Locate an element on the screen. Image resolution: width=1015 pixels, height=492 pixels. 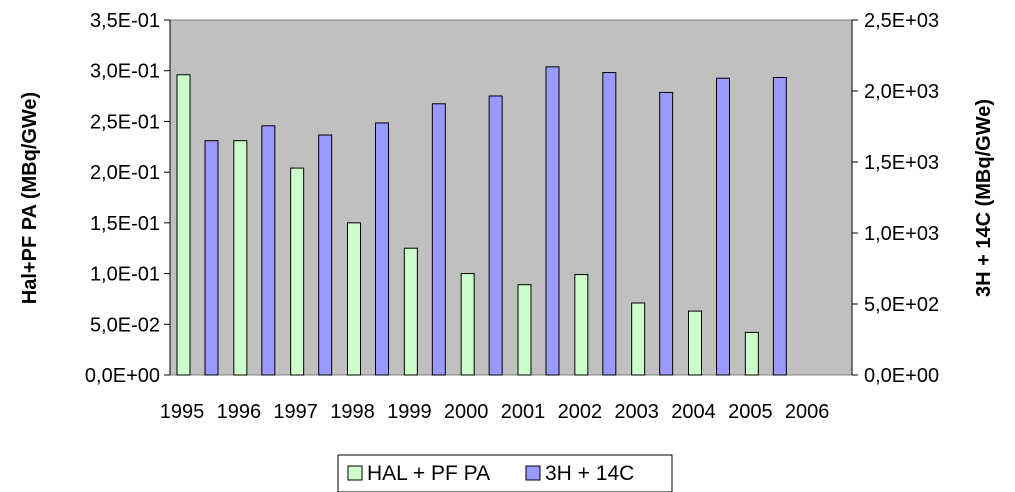
legend-box is located at coordinates (505, 473).